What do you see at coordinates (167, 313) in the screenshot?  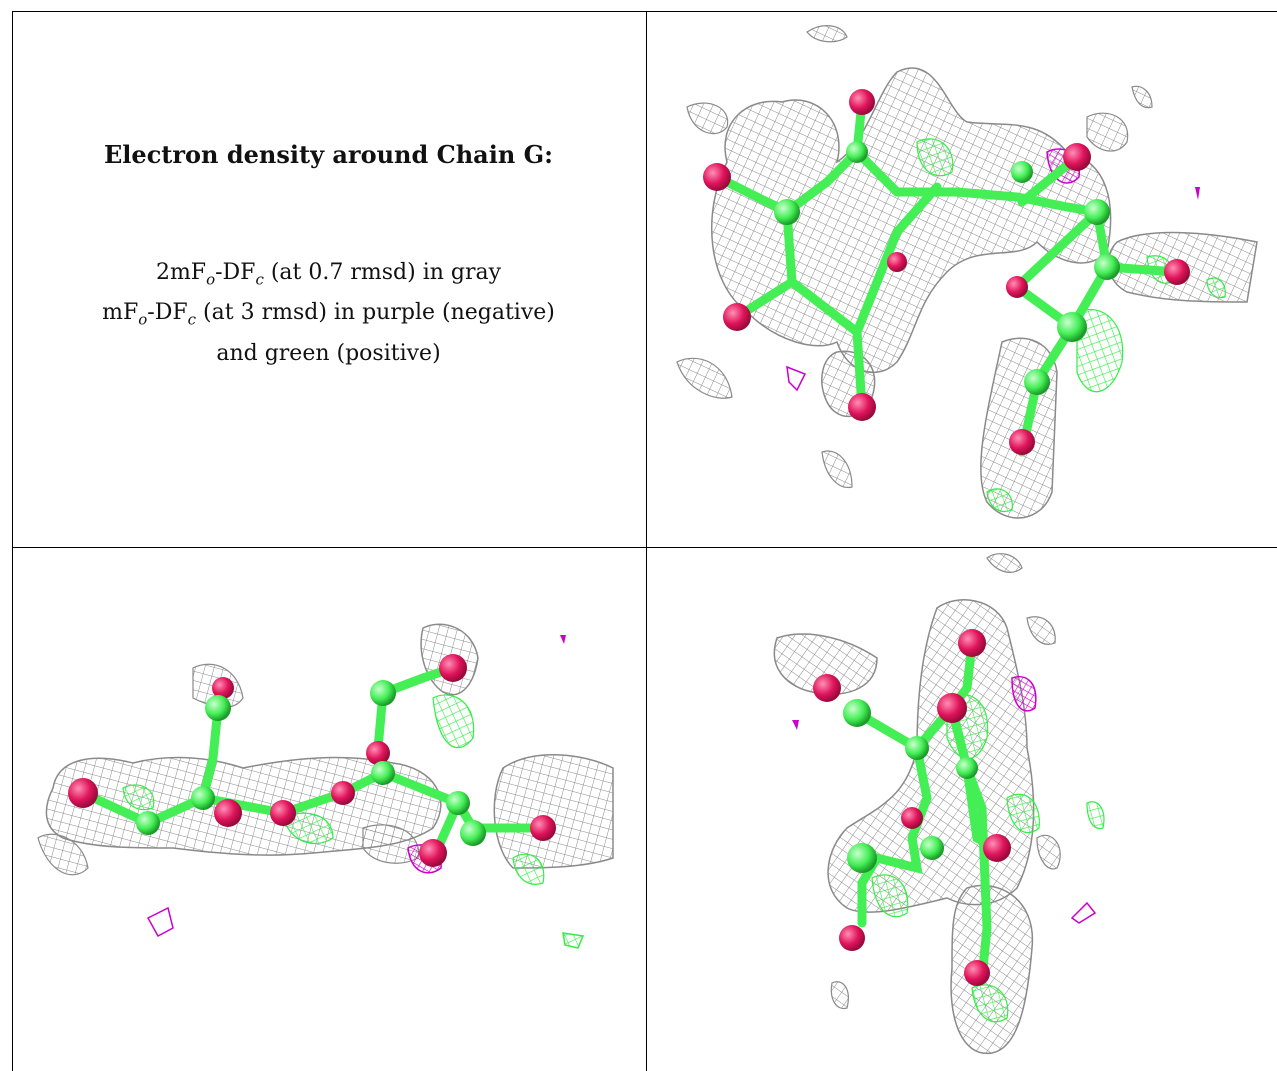 I see `legend-2-mid: -DF` at bounding box center [167, 313].